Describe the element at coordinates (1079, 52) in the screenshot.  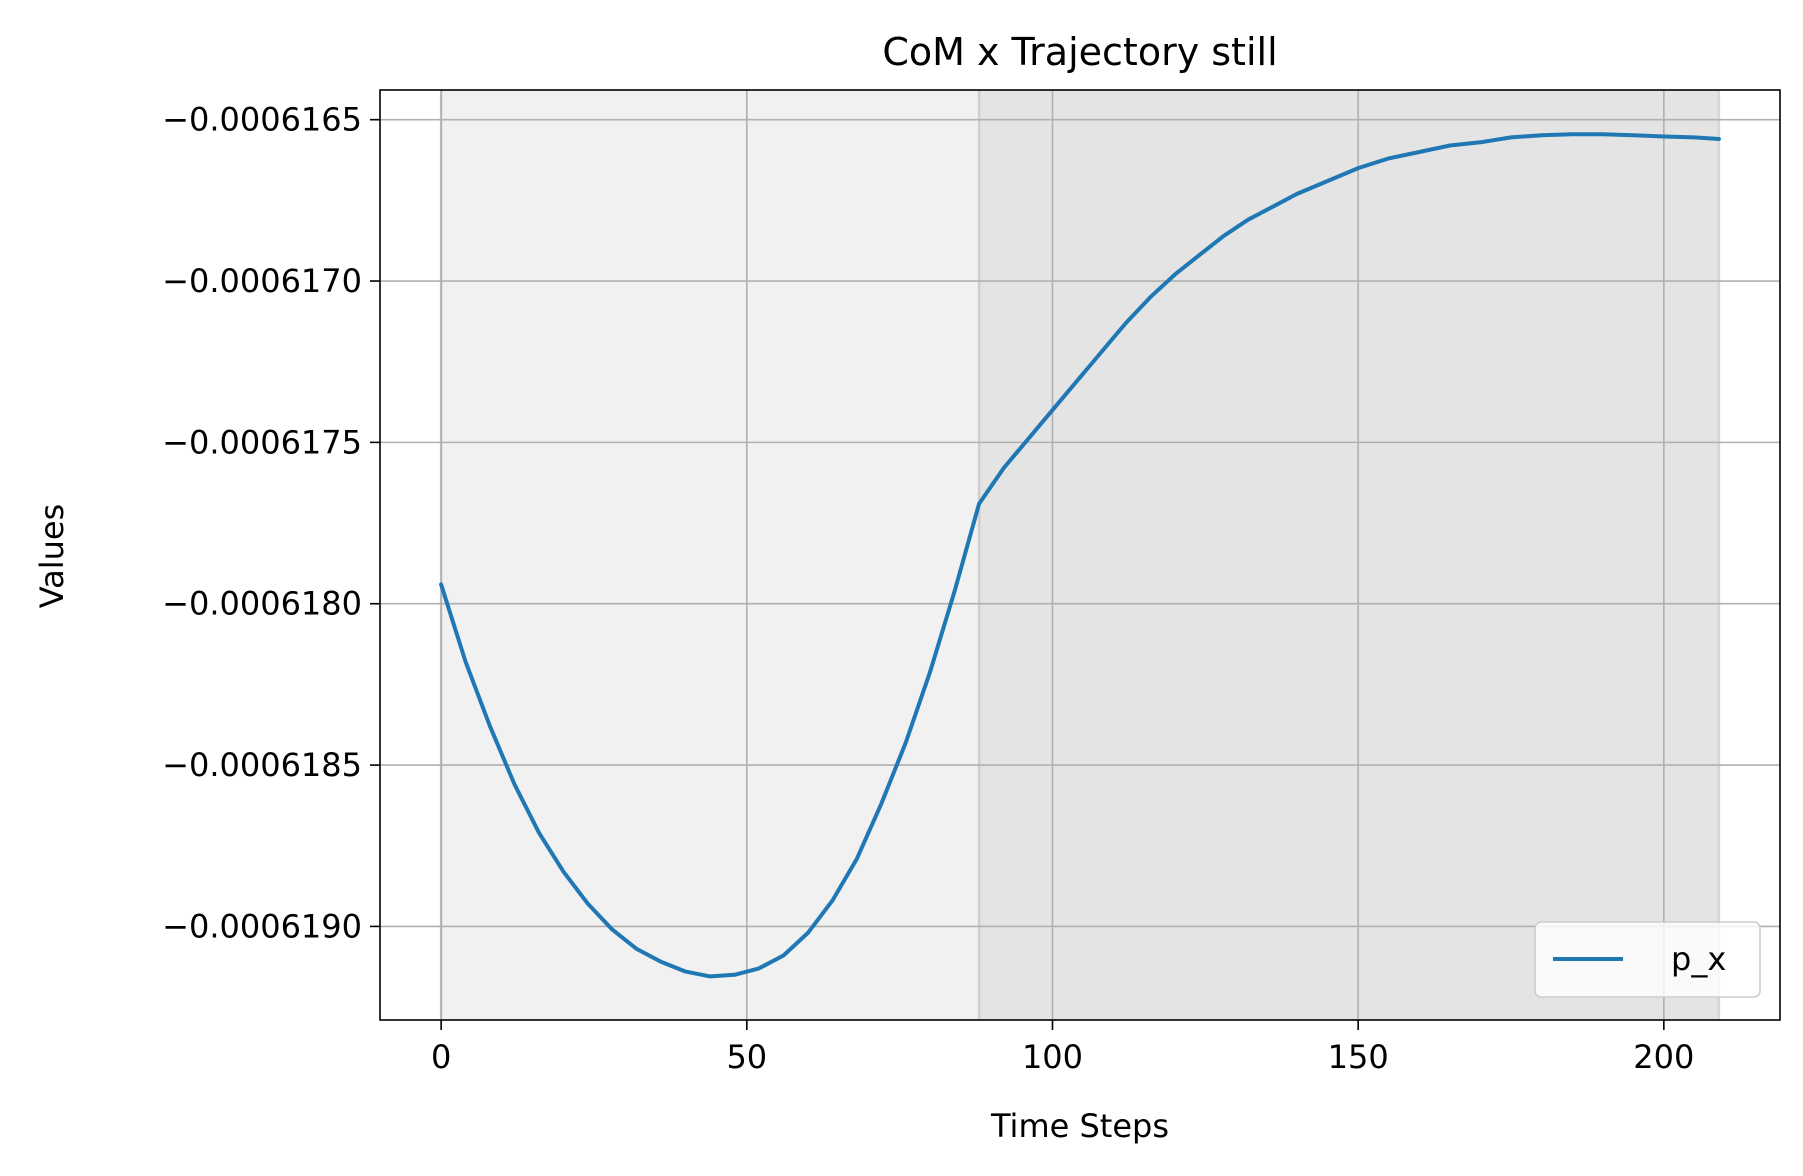
I see `chart-title: CoM x Trajectory still` at that location.